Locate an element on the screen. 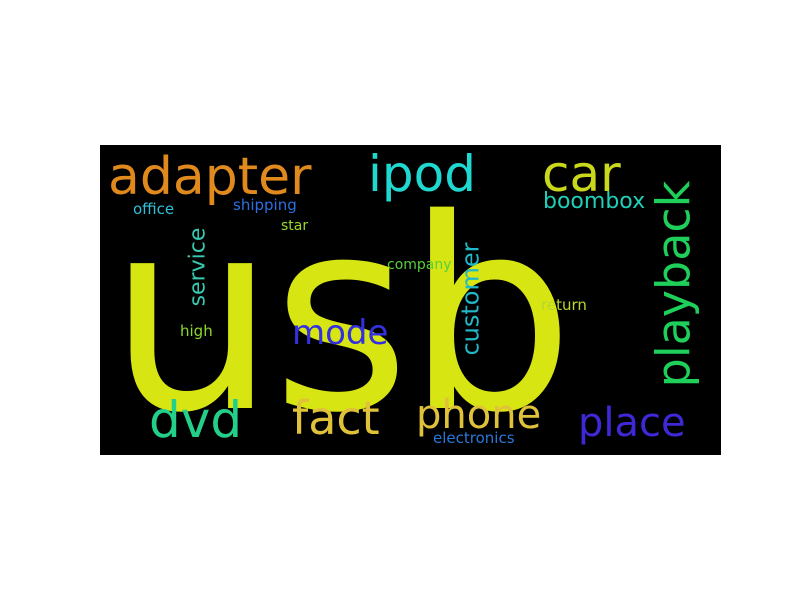 This screenshot has width=800, height=600. word-fact: fact is located at coordinates (336, 418).